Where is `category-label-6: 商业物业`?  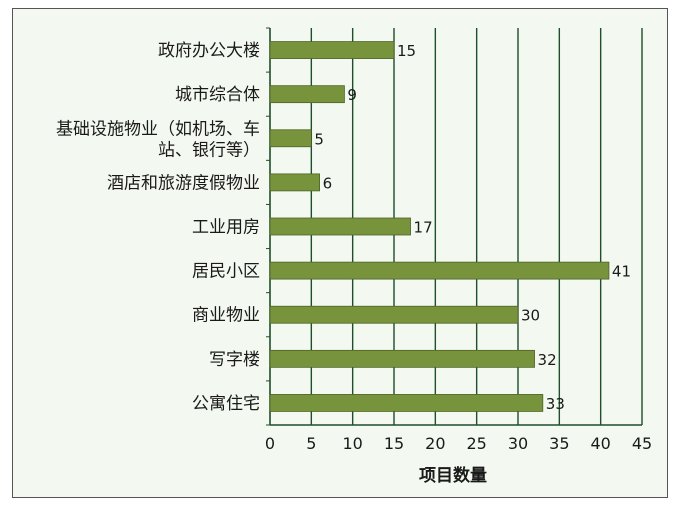
category-label-6: 商业物业 is located at coordinates (226, 316).